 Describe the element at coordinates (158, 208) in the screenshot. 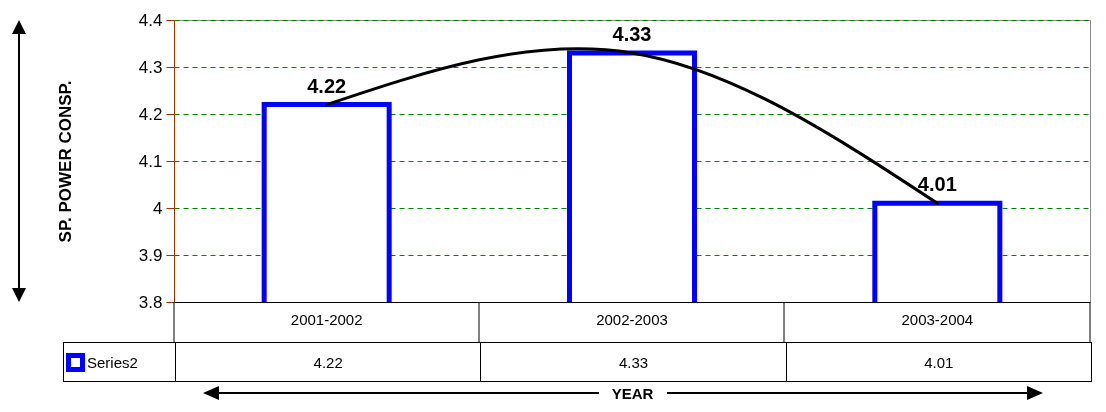

I see `y-tick-label: 4` at that location.